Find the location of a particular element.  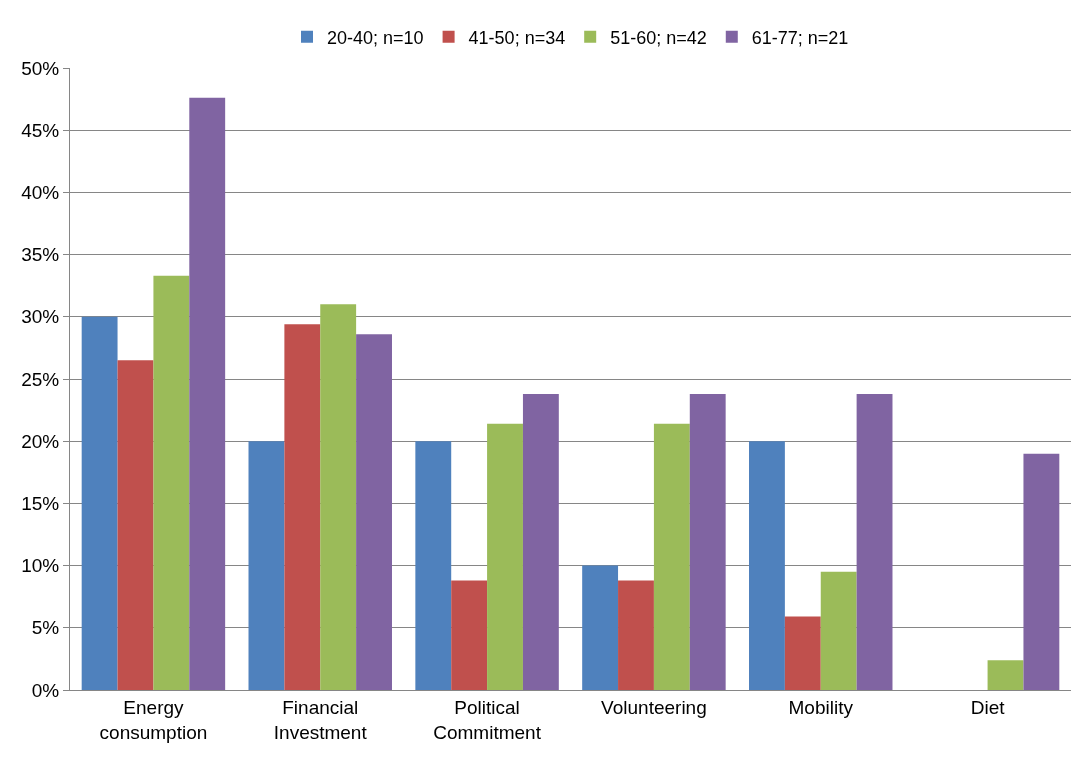

y-tick-label: 40% is located at coordinates (40, 193).